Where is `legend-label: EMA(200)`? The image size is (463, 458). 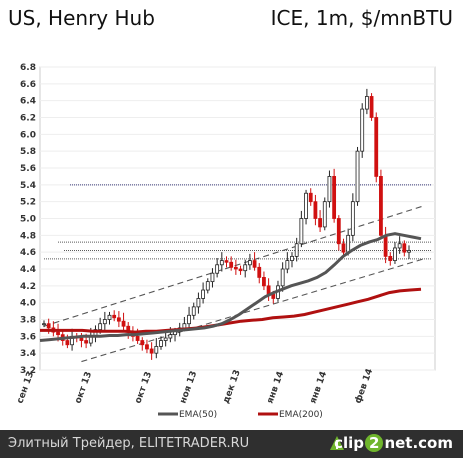 legend-label: EMA(200) is located at coordinates (301, 415).